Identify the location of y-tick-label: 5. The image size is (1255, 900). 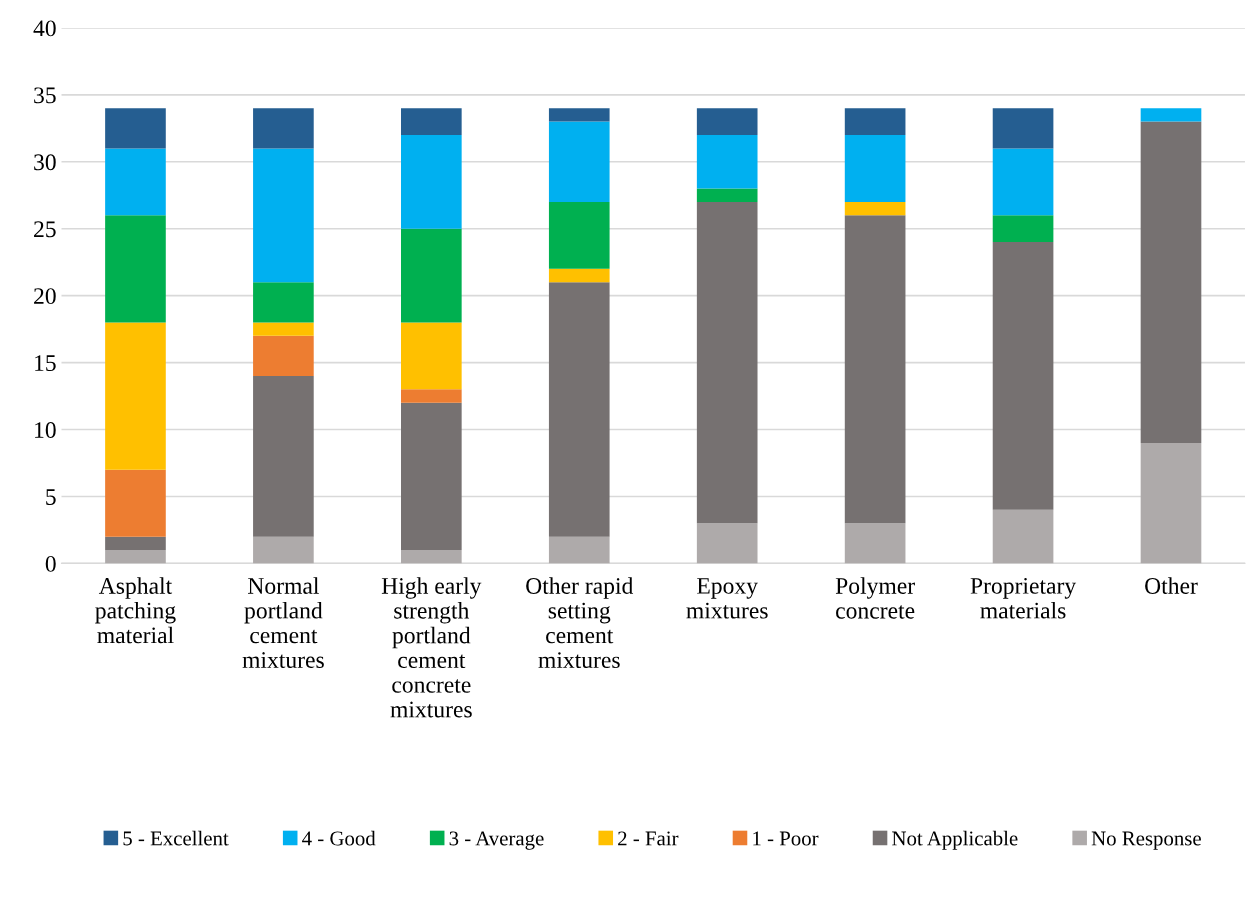
(51, 497).